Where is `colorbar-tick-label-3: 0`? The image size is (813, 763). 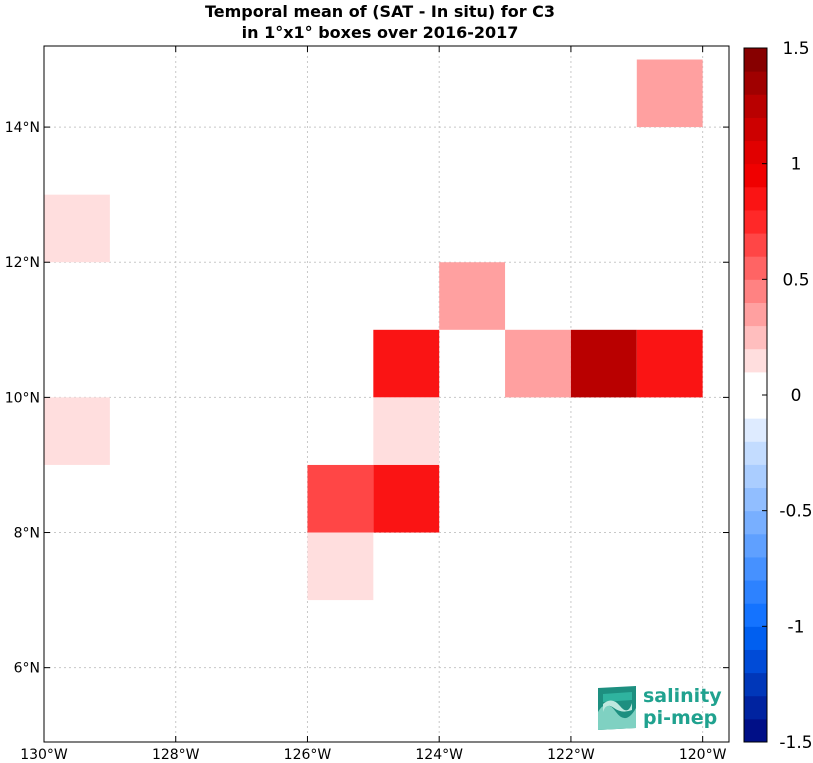
colorbar-tick-label-3: 0 is located at coordinates (796, 396).